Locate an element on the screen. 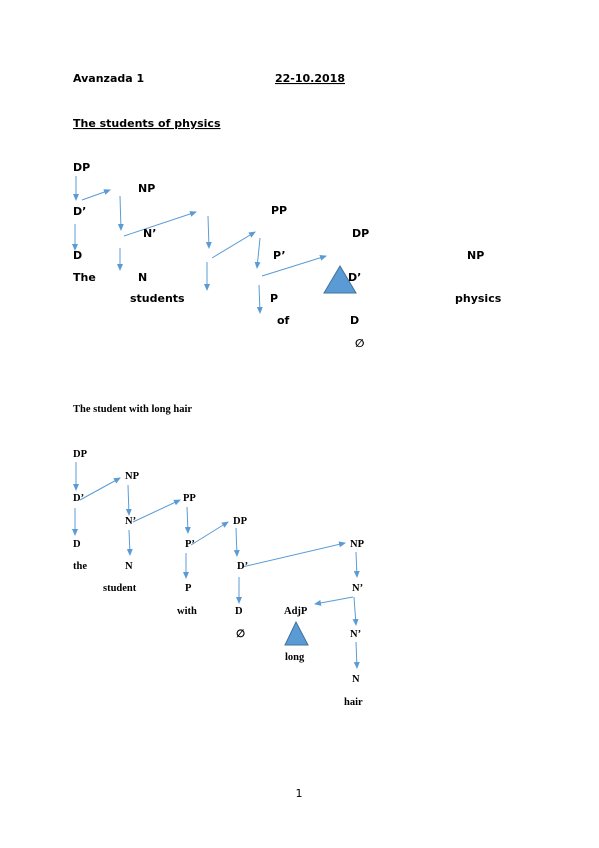 Image resolution: width=599 pixels, height=848 pixels. page-number: 1 is located at coordinates (299, 793).